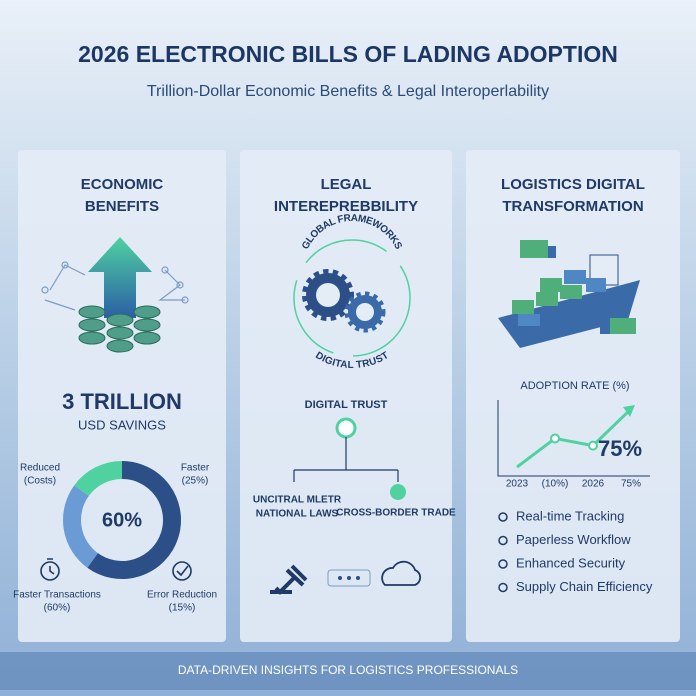 The height and width of the screenshot is (696, 696). I want to click on footer-band, so click(348, 671).